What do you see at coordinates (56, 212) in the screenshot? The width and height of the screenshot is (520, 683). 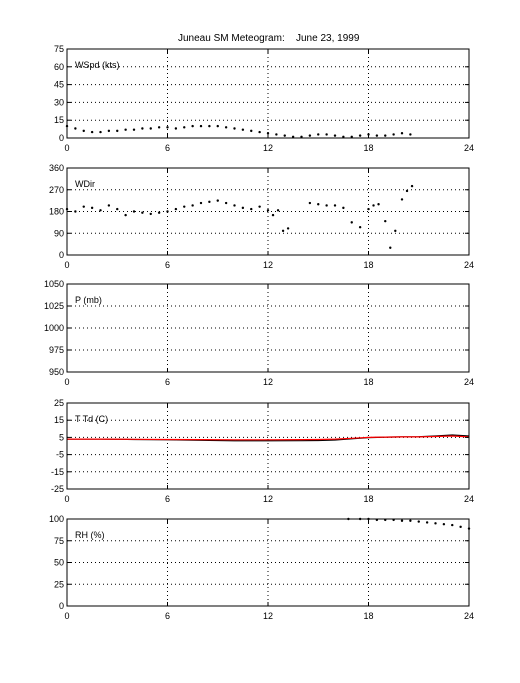 I see `y-tick-label: 180` at bounding box center [56, 212].